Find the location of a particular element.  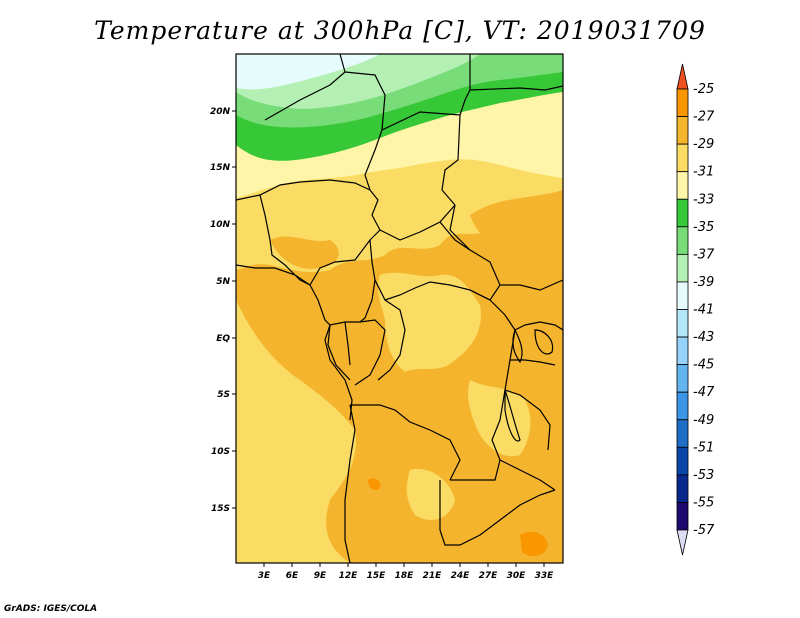

lon-ticks is located at coordinates (404, 565).